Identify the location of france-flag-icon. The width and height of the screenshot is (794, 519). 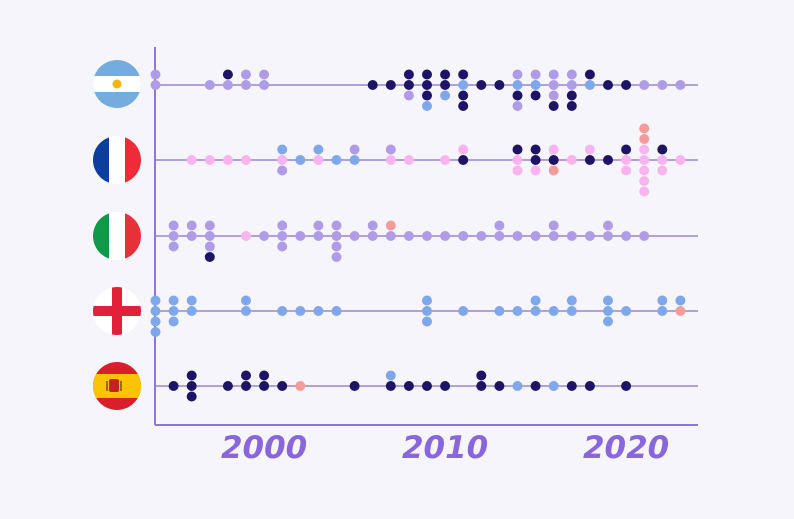
(117, 160).